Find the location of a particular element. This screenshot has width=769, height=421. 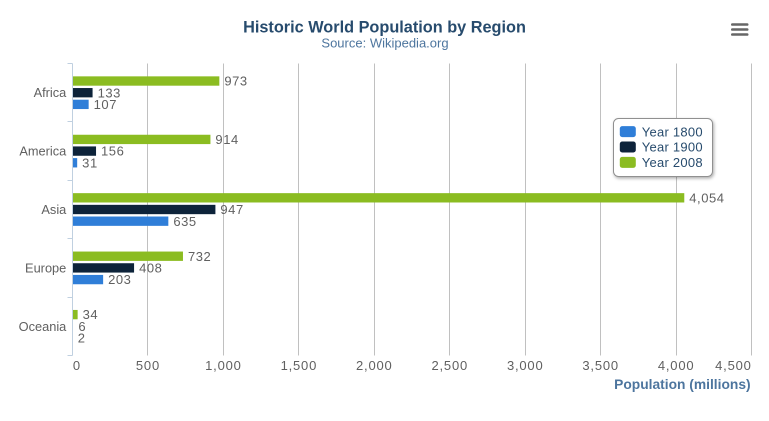

svg-text: 34 is located at coordinates (91, 314).